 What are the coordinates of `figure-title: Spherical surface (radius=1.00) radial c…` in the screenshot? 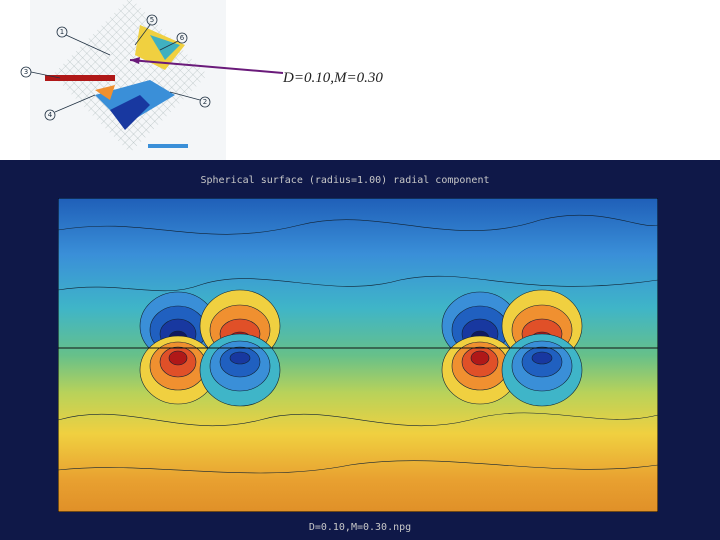 It's located at (345, 180).